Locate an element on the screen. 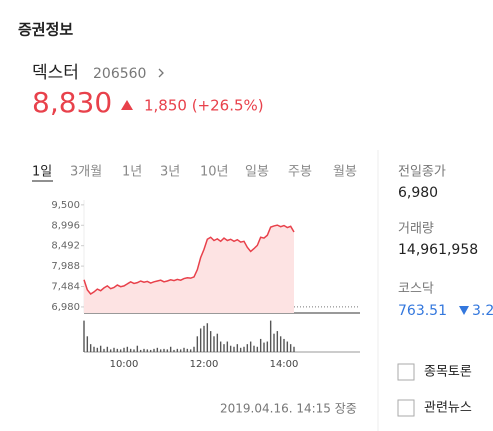 The image size is (493, 431). x-tick-label: 10:00 is located at coordinates (124, 364).